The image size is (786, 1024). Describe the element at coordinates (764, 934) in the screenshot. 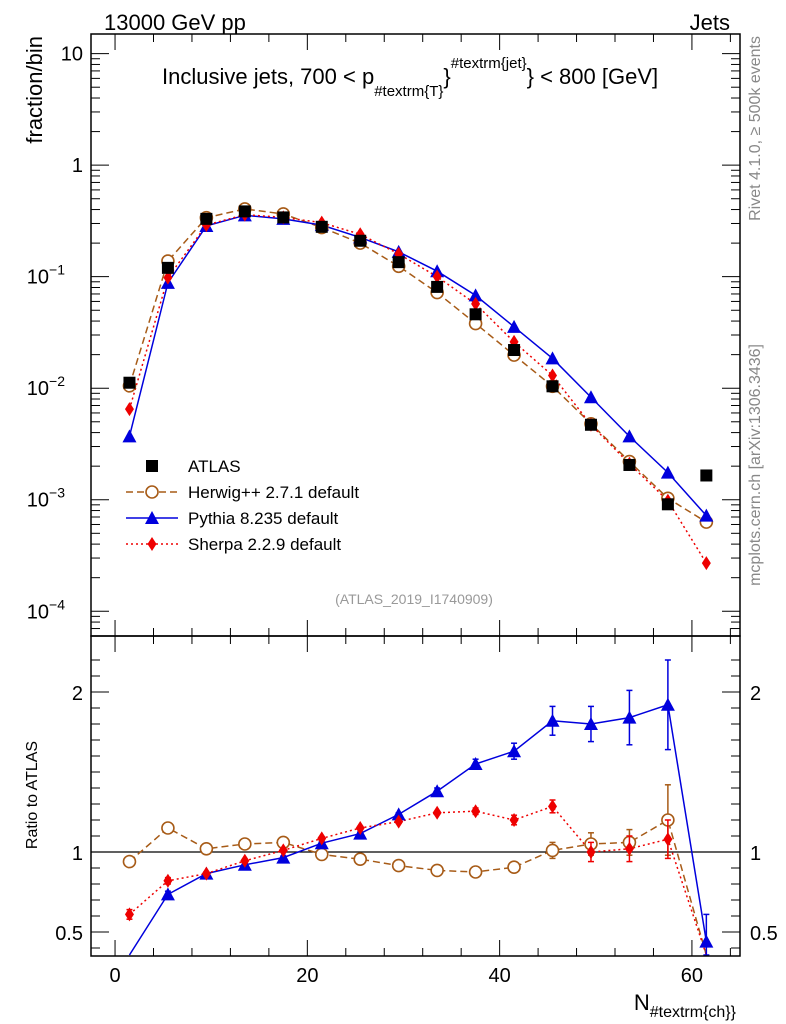

I see `ratio-ytick-label-right: 0.5` at that location.